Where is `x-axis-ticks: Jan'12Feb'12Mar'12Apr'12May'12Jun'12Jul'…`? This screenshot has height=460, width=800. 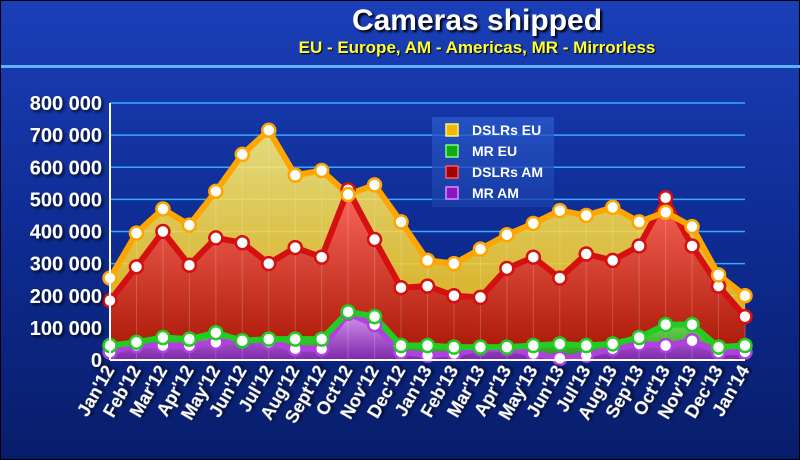
x-axis-ticks: Jan'12Feb'12Mar'12Apr'12May'12Jun'12Jul'… is located at coordinates (413, 394).